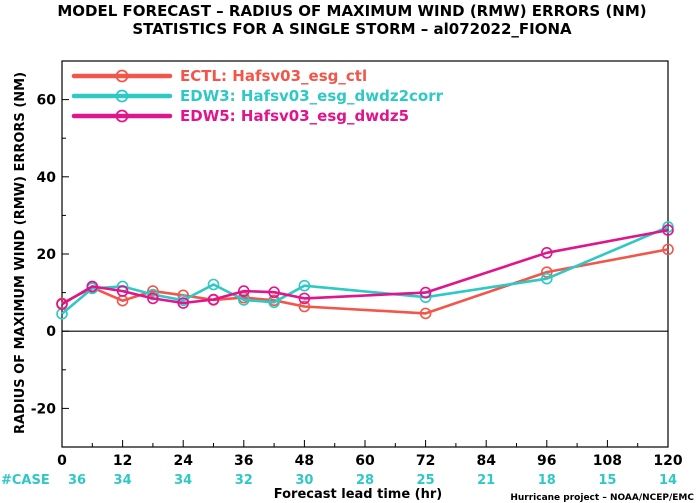 The image size is (700, 503). I want to click on x-tick-label: 60, so click(365, 461).